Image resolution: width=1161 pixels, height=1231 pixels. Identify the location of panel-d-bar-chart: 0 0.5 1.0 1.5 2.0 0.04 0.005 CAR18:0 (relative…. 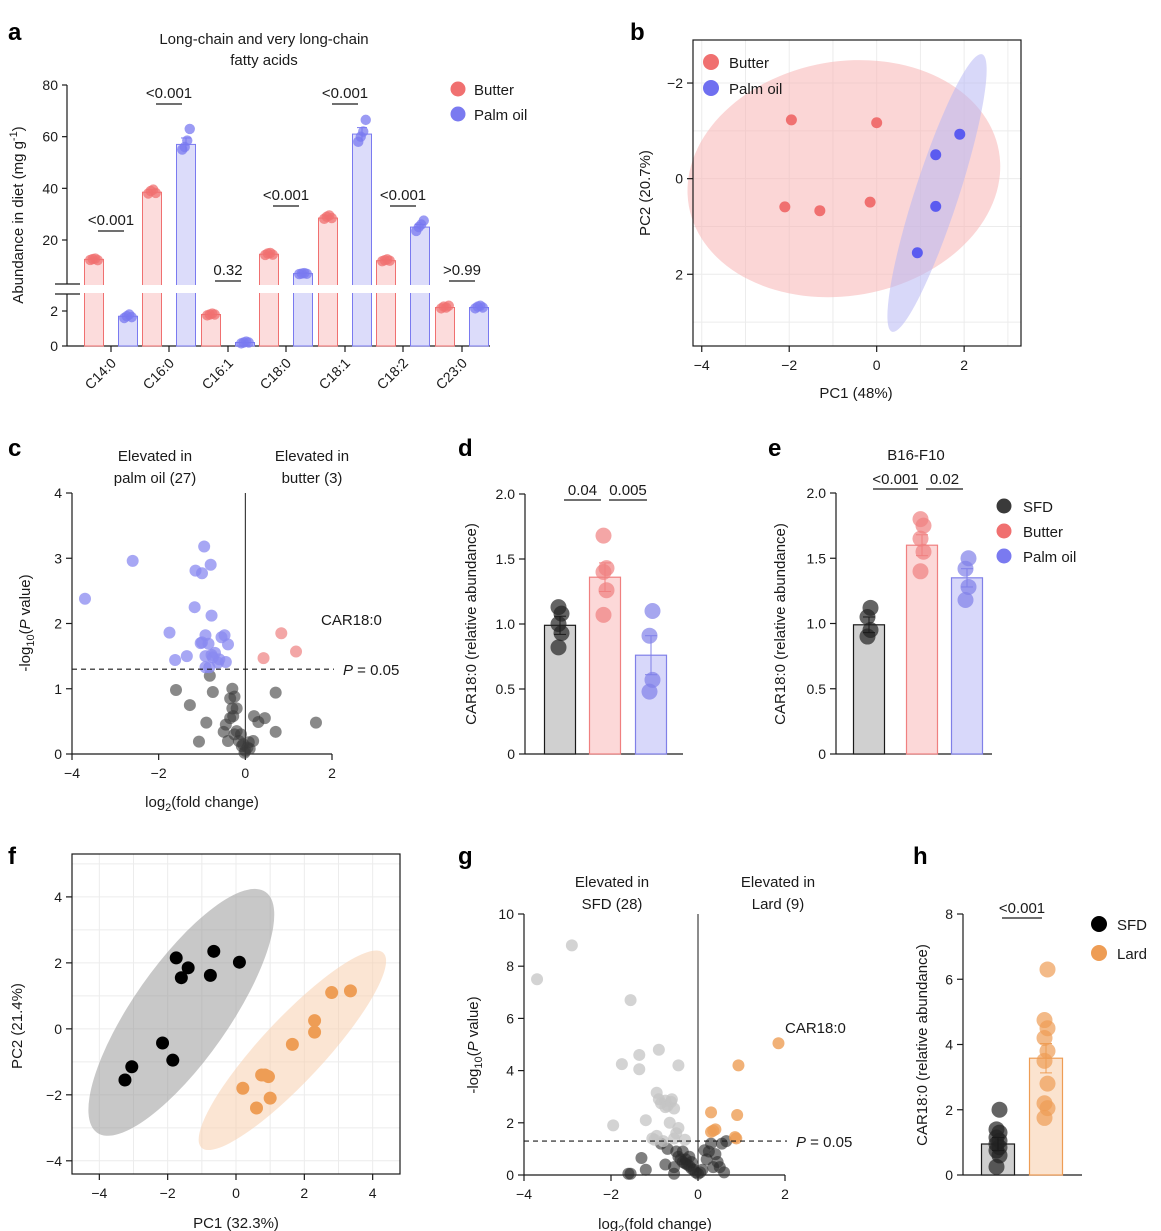
(573, 622).